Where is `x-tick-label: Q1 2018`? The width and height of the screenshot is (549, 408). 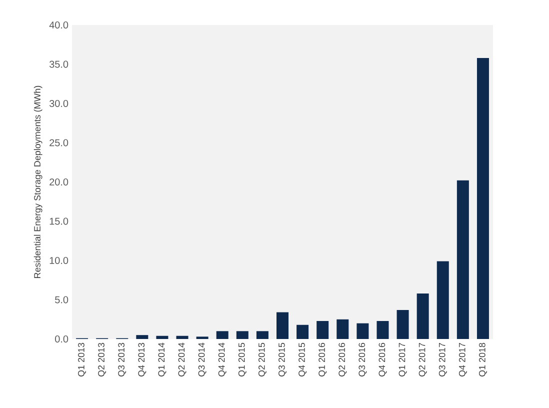
x-tick-label: Q1 2018 is located at coordinates (482, 359).